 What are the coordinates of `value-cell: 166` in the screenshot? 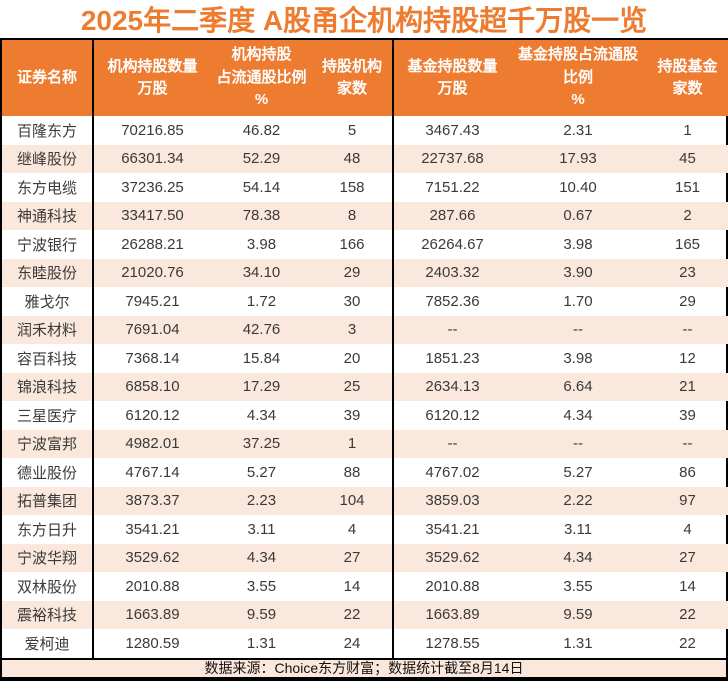 It's located at (353, 244).